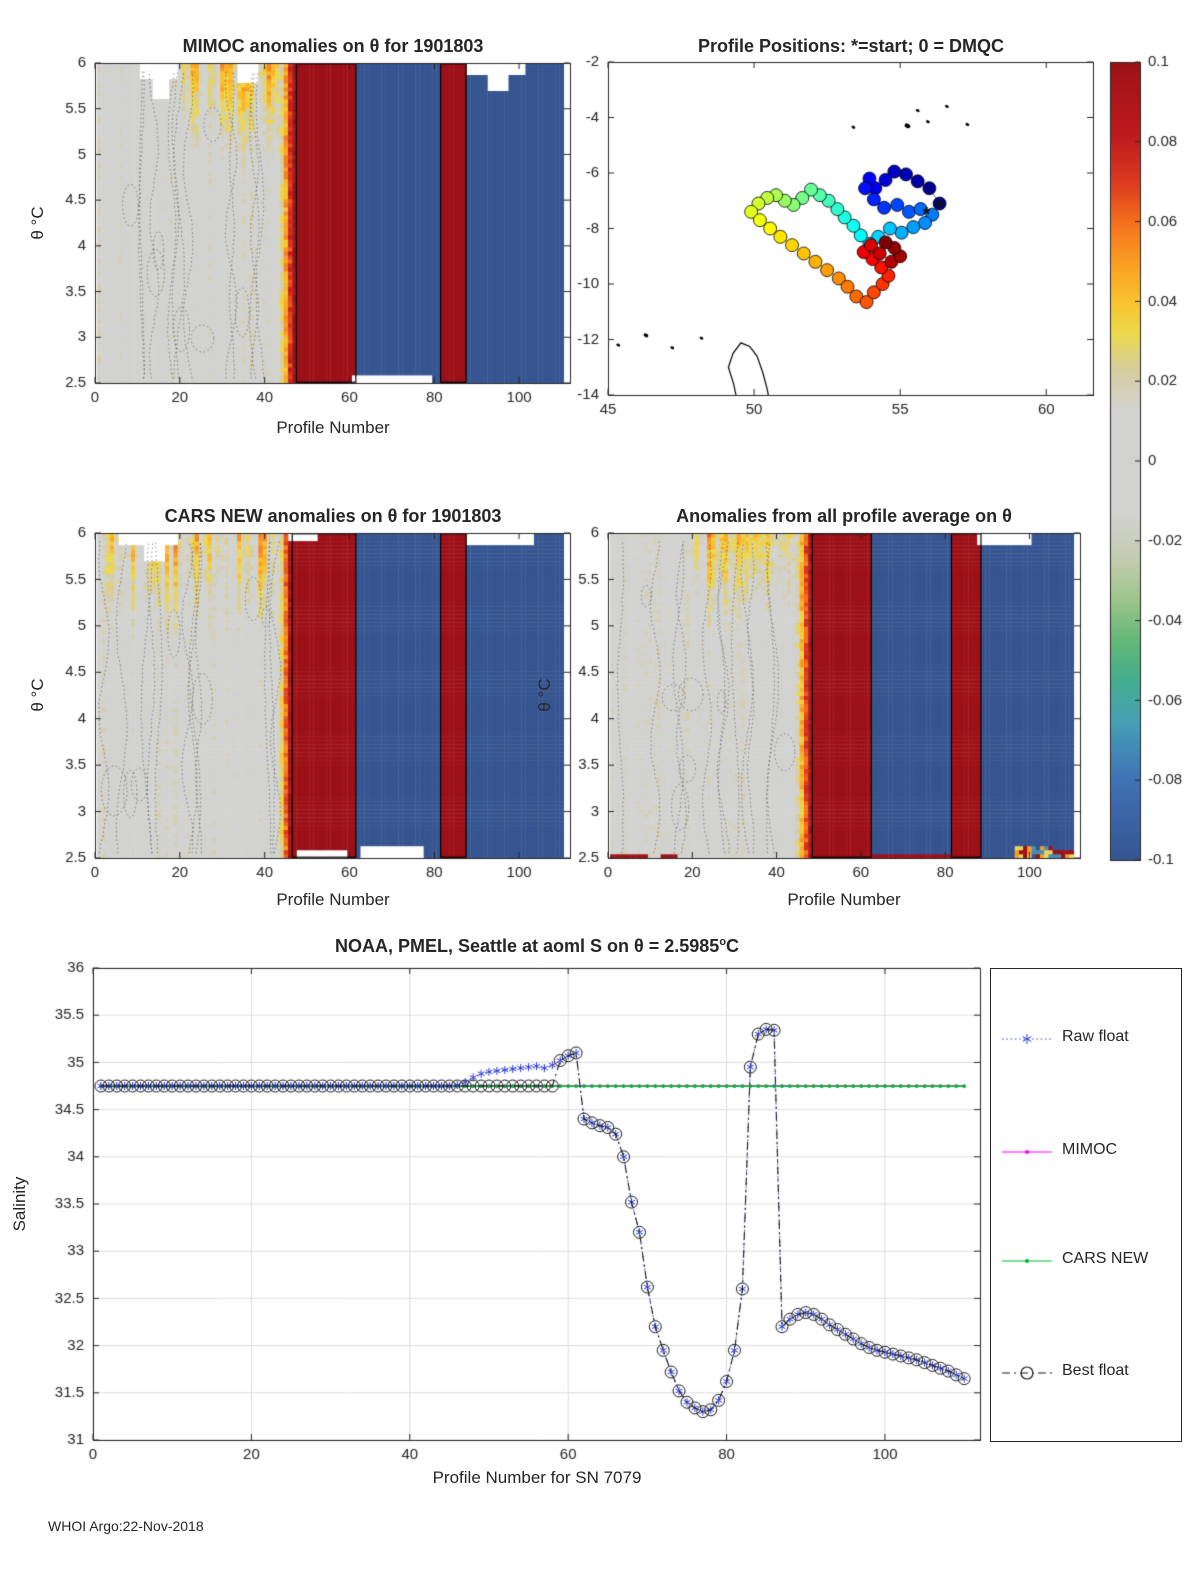 The image size is (1200, 1575). I want to click on cars-plot-title: CARS NEW anomalies on θ for 1901803, so click(333, 516).